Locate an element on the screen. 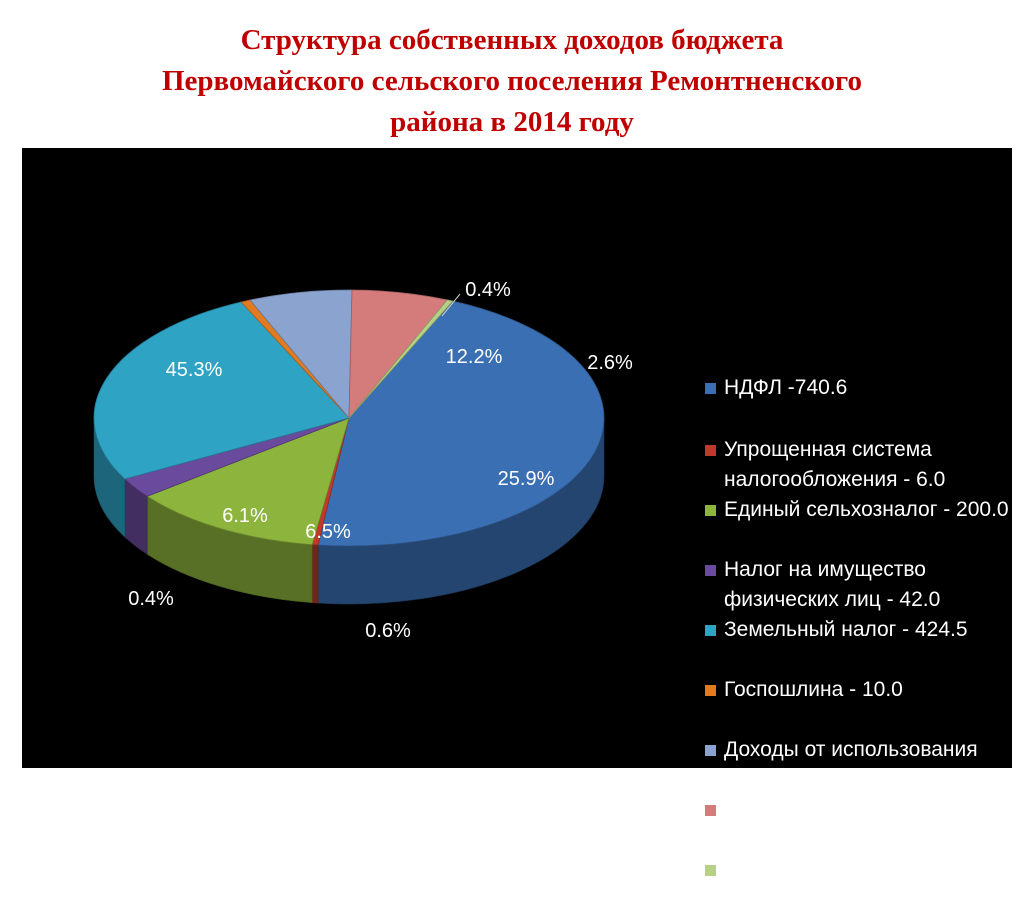 This screenshot has width=1024, height=915. pie-label-0: 45.3% is located at coordinates (194, 370).